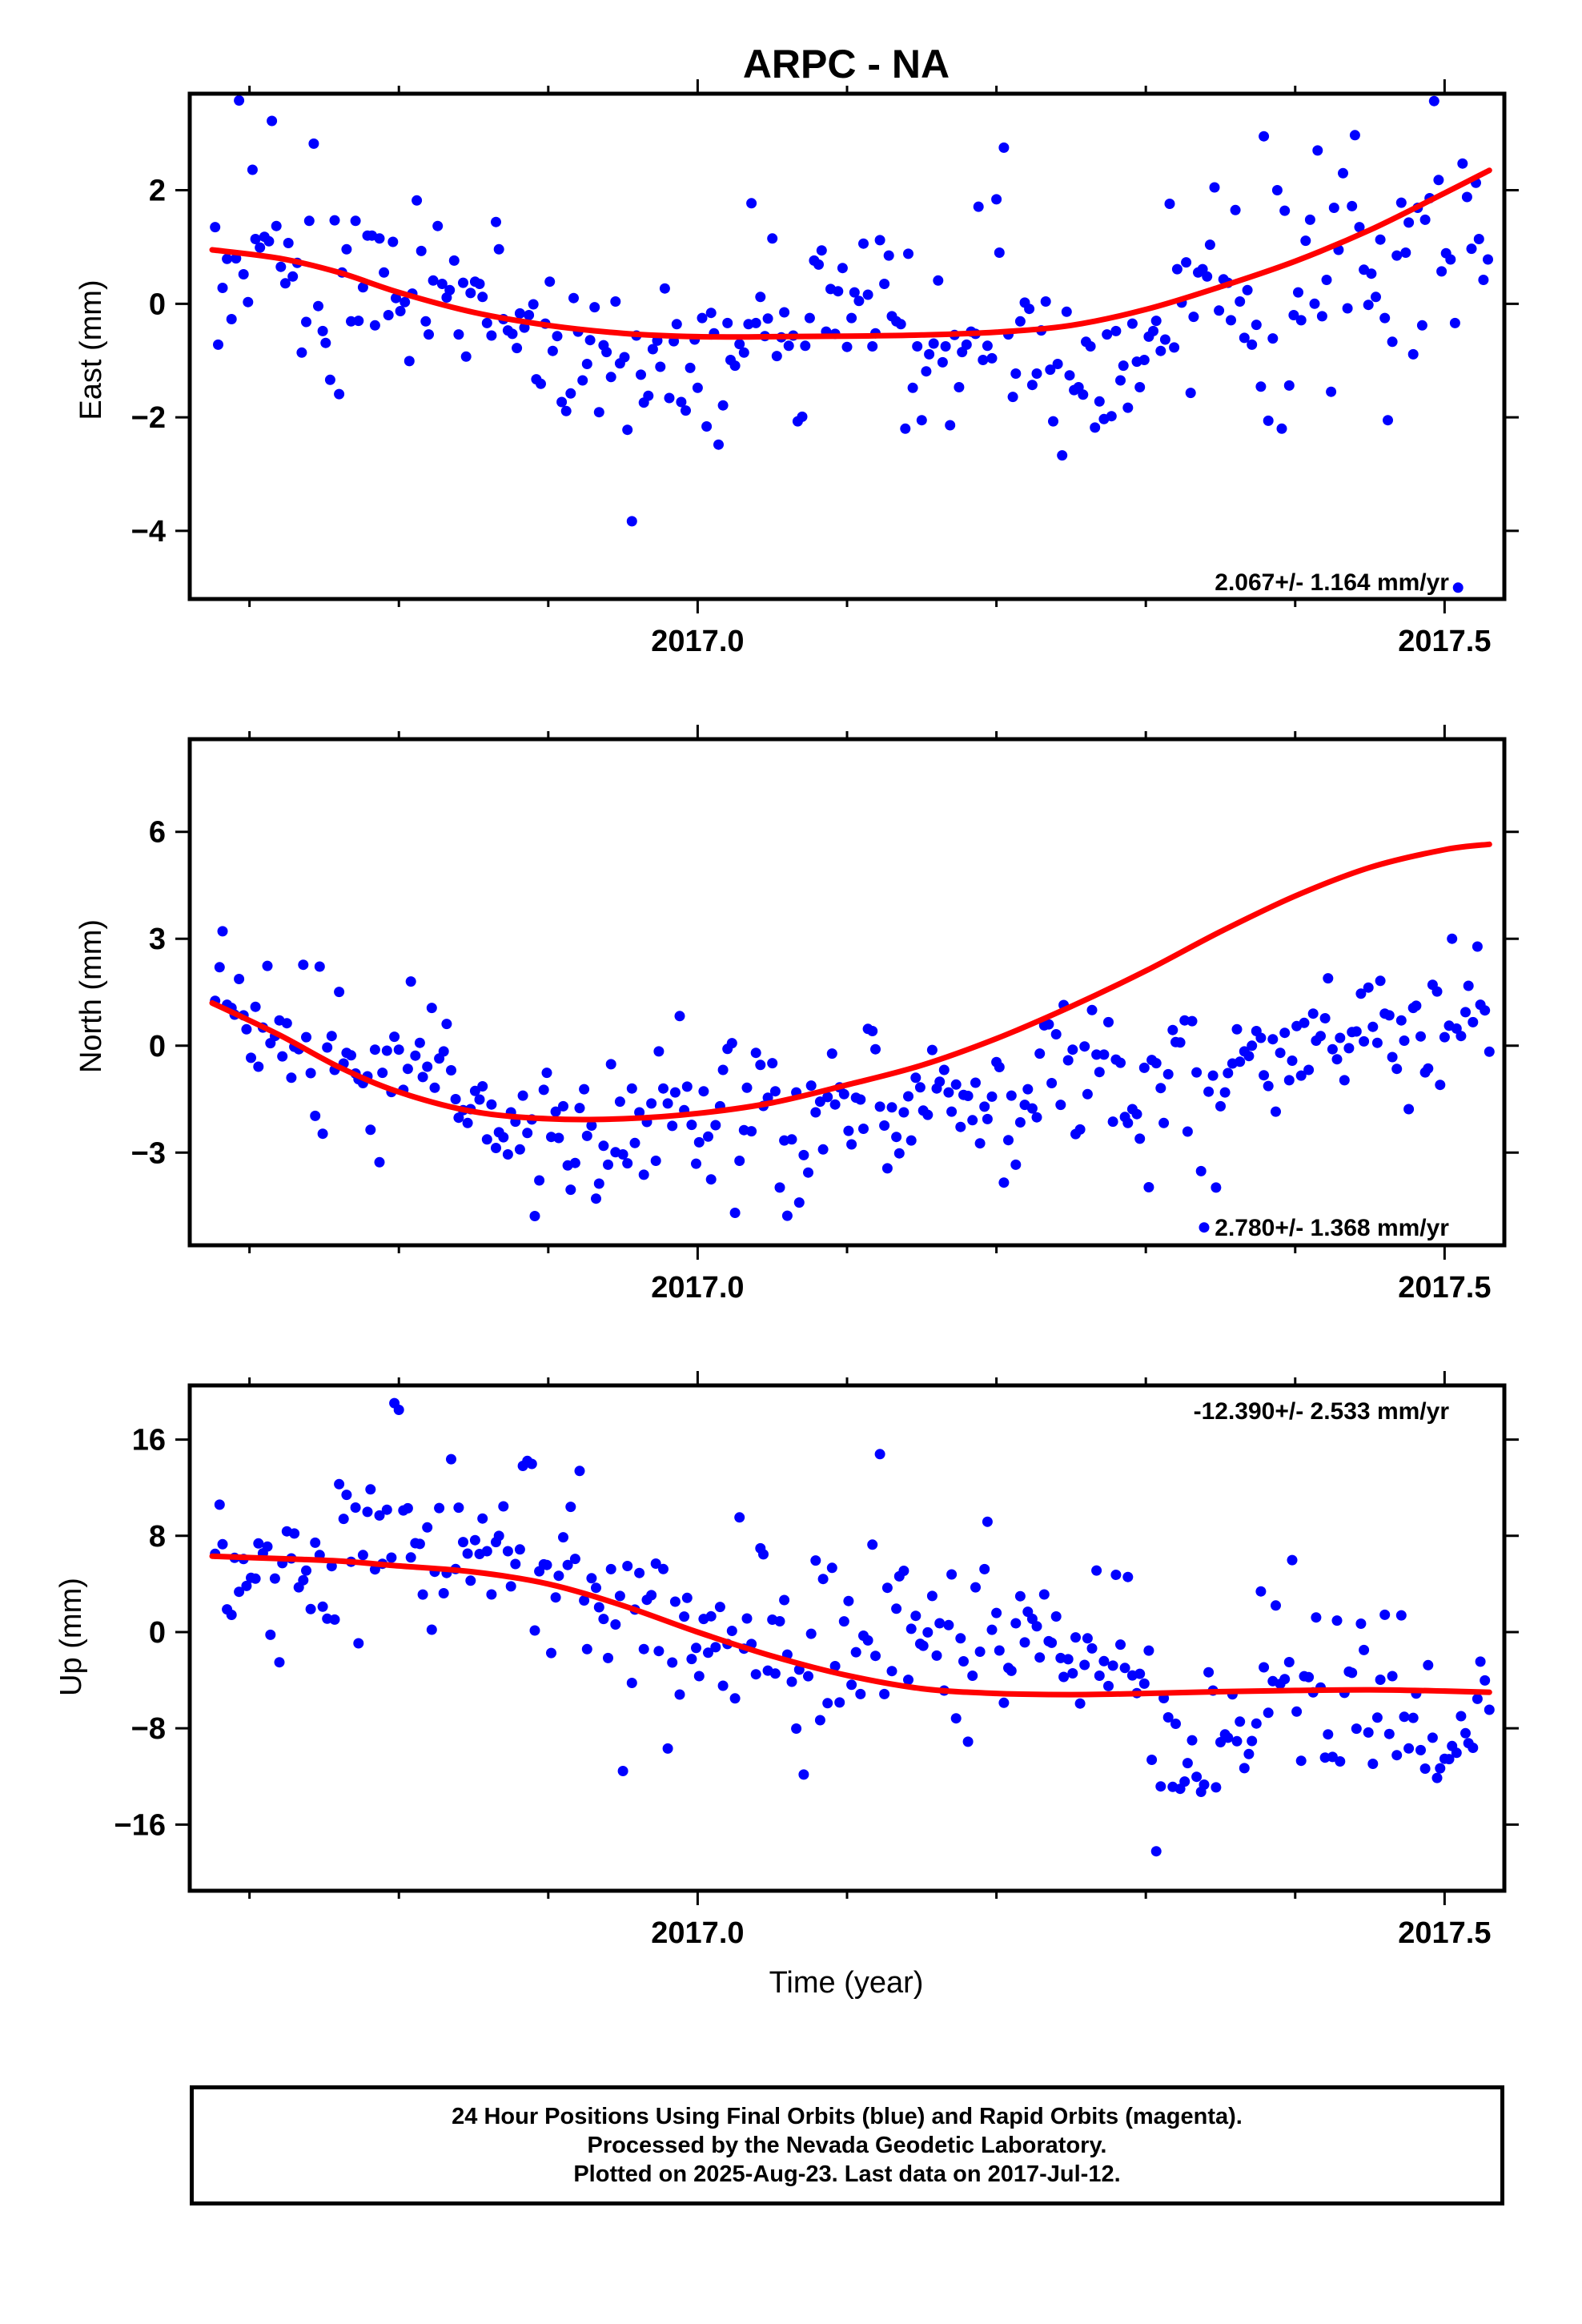 The image size is (1582, 2324). I want to click on x-tick-label-east: 2017.0, so click(698, 641).